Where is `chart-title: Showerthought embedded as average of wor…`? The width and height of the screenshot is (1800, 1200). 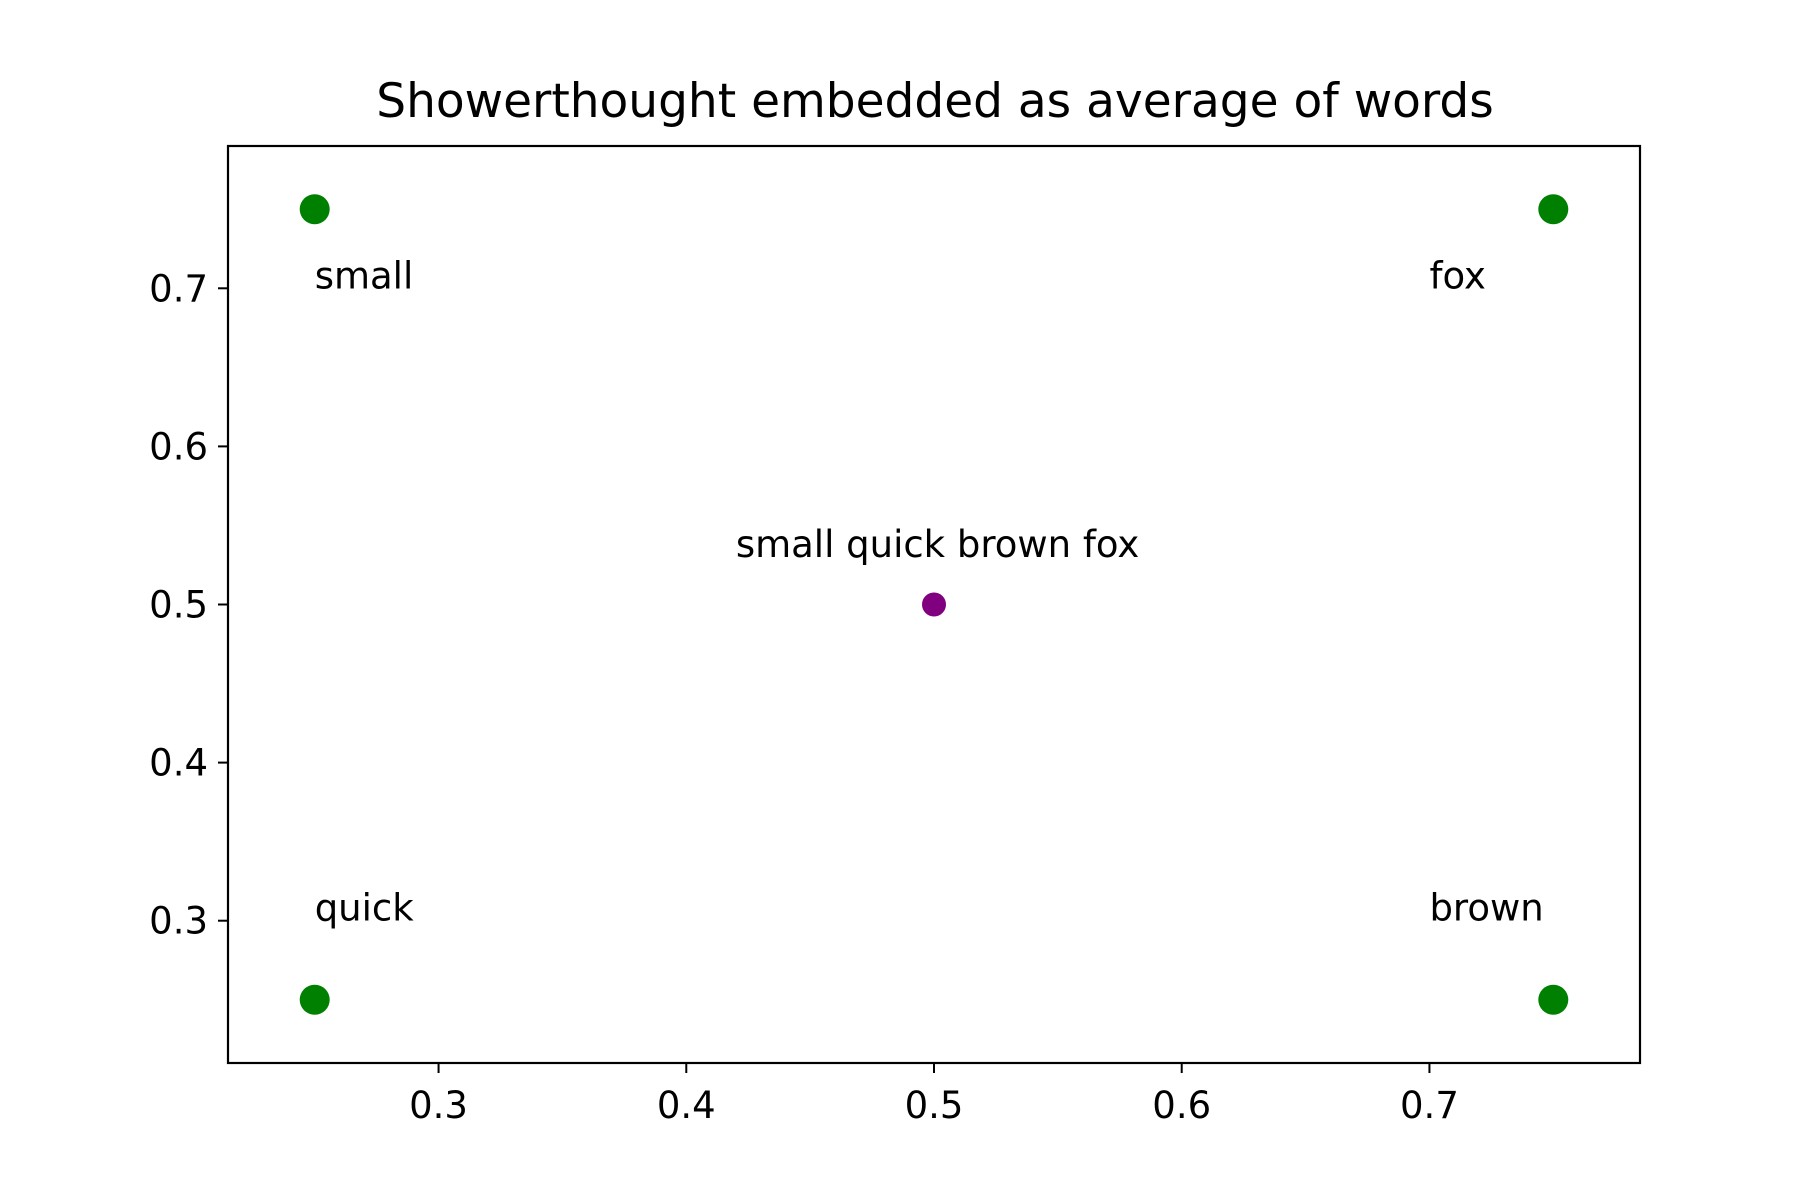
chart-title: Showerthought embedded as average of wor… is located at coordinates (934, 101).